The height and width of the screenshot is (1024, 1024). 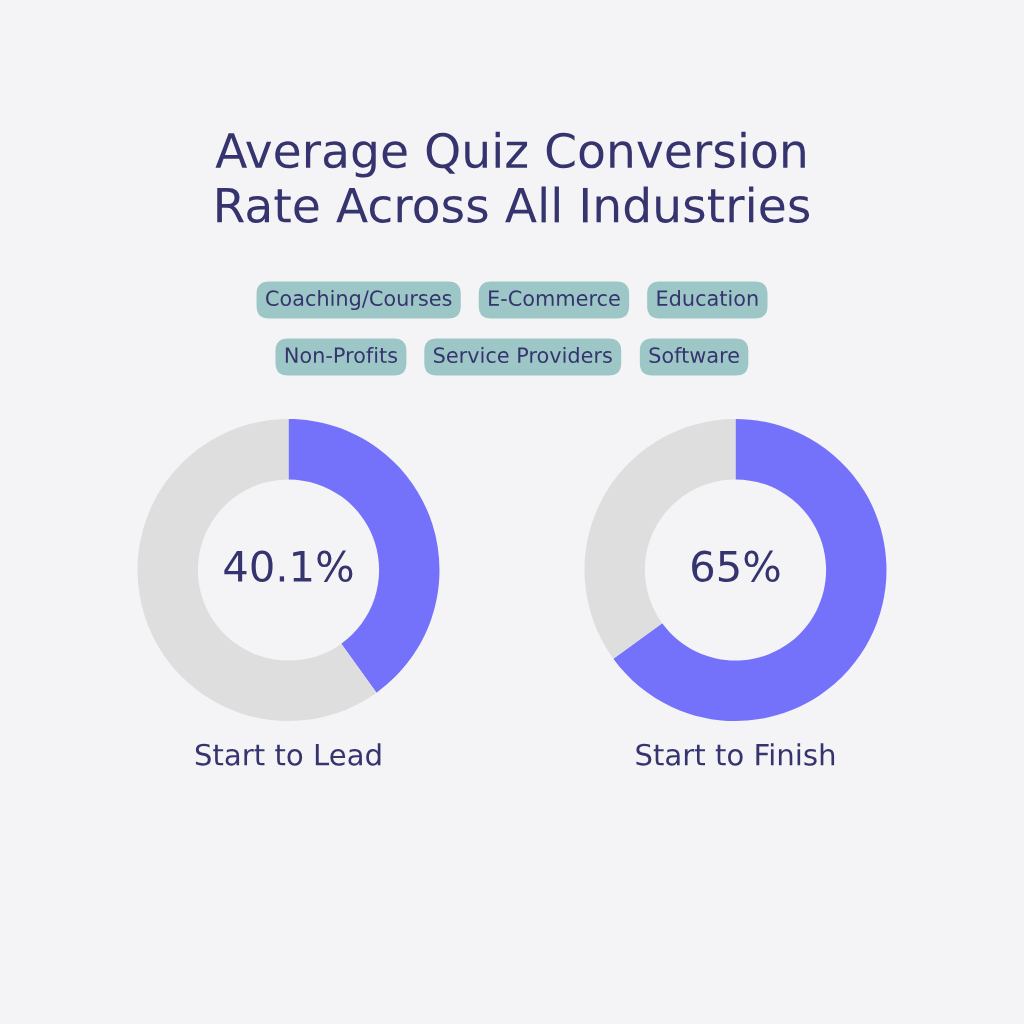 What do you see at coordinates (359, 300) in the screenshot?
I see `text: Coaching/Courses` at bounding box center [359, 300].